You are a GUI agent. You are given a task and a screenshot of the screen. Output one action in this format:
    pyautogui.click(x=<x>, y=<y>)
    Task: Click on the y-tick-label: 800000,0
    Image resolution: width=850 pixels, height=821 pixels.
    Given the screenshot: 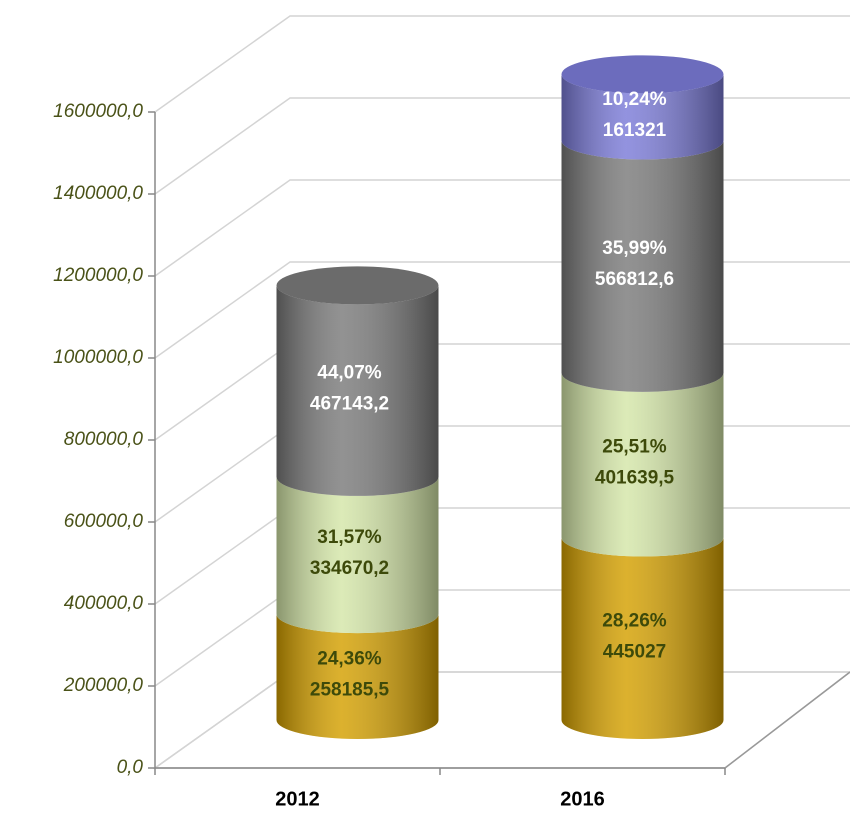 What is the action you would take?
    pyautogui.click(x=104, y=439)
    